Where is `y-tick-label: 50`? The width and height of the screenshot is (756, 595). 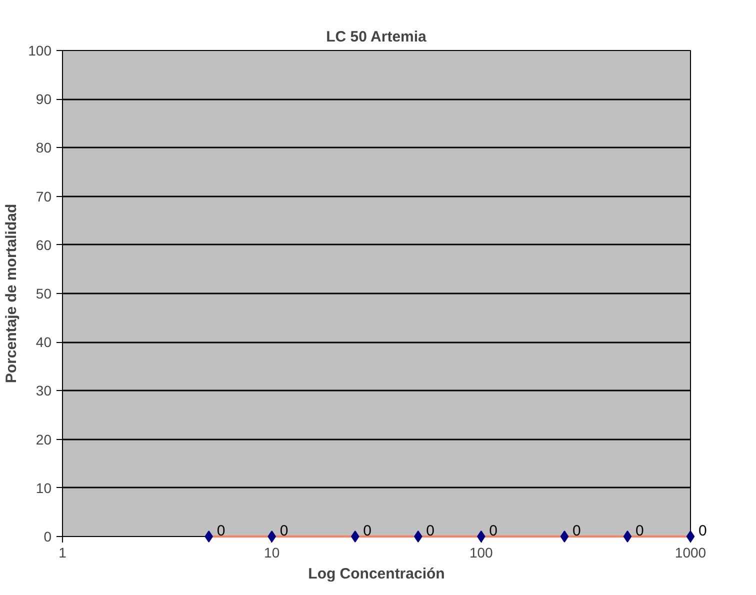 y-tick-label: 50 is located at coordinates (44, 294).